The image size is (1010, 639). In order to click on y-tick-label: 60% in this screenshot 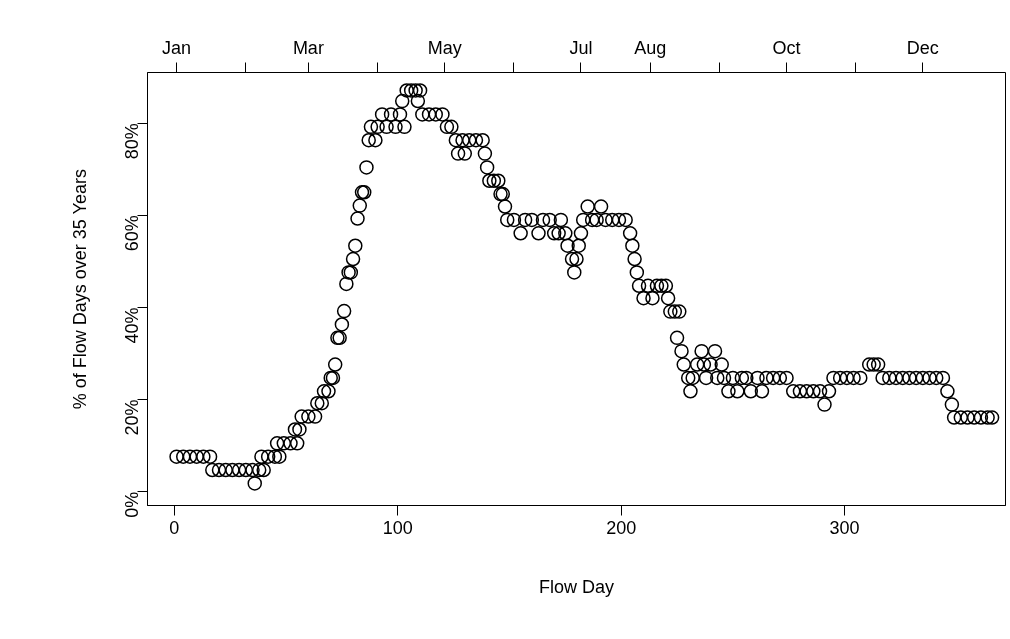, I will do `click(132, 233)`.